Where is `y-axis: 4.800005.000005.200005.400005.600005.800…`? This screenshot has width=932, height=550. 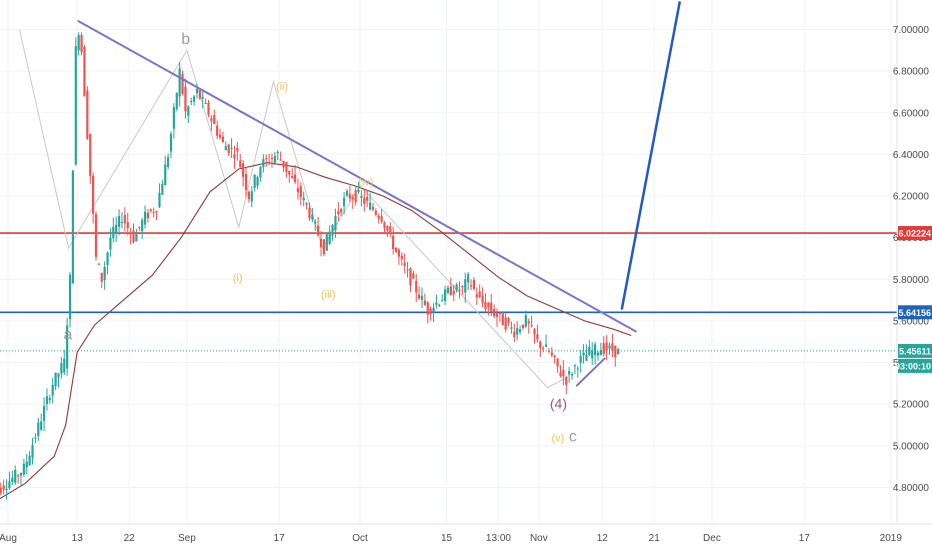
y-axis: 4.800005.000005.200005.400005.600005.800… is located at coordinates (912, 262).